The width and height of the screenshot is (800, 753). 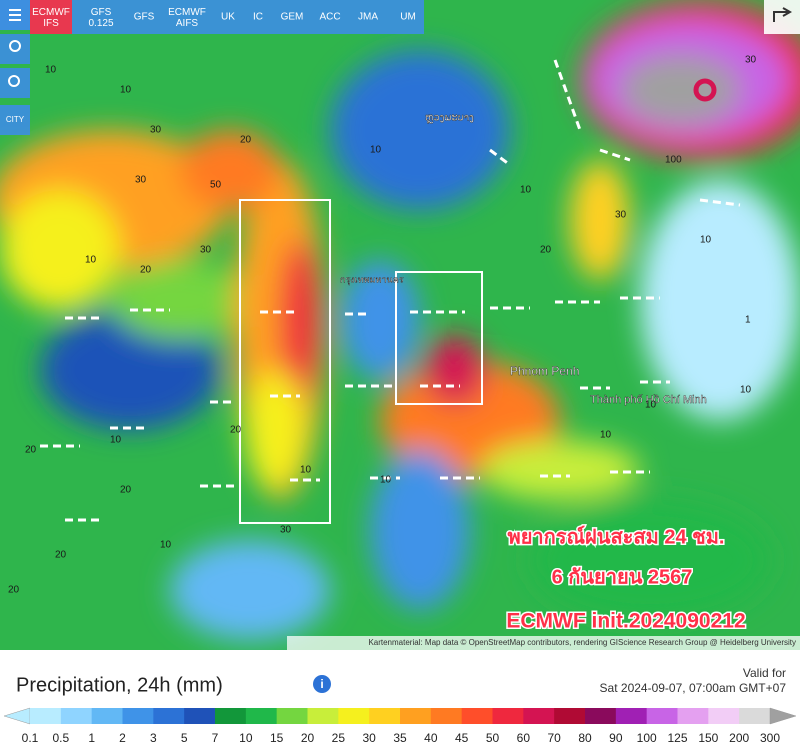 I want to click on legend-label: 5, so click(x=184, y=738).